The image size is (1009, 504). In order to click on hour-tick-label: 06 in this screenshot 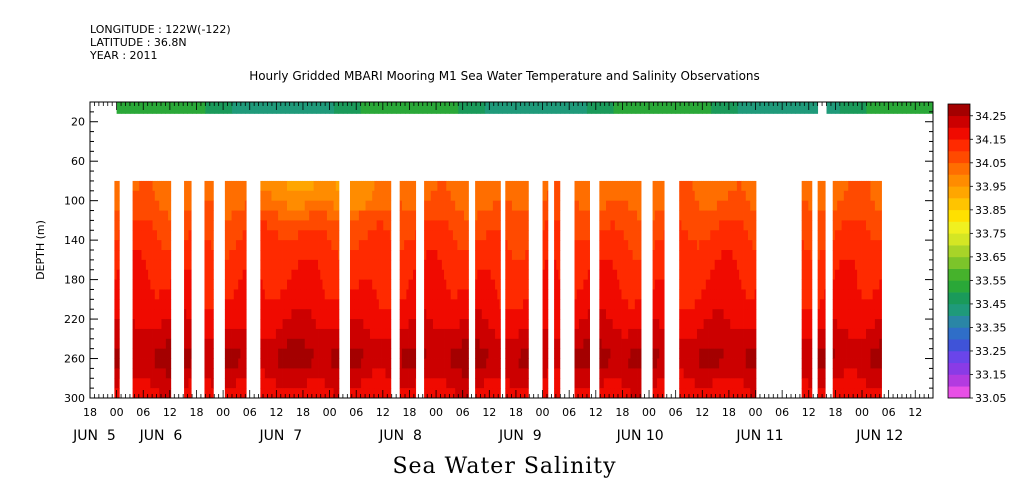, I will do `click(250, 412)`.